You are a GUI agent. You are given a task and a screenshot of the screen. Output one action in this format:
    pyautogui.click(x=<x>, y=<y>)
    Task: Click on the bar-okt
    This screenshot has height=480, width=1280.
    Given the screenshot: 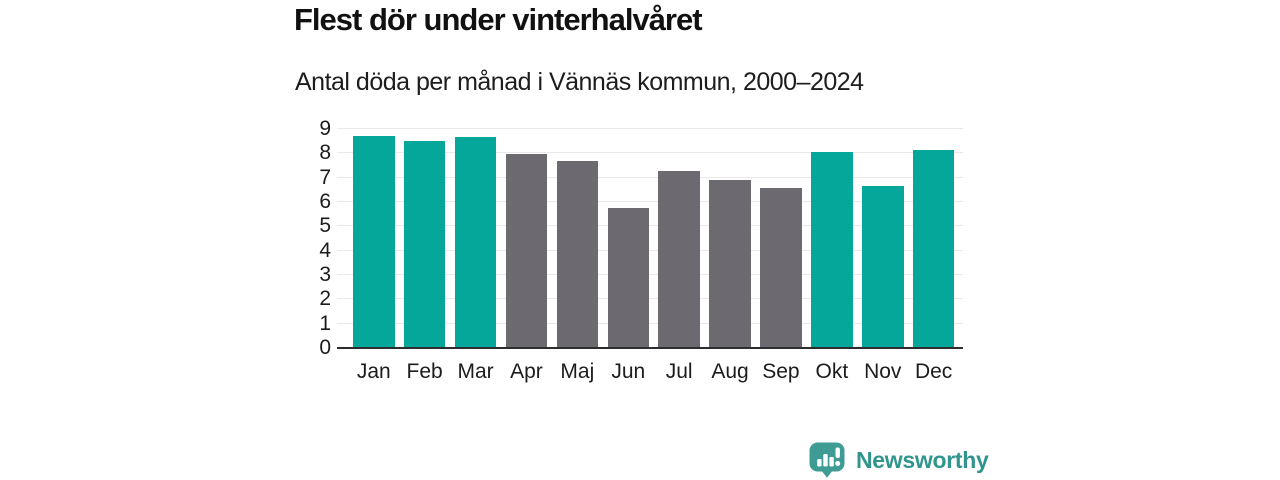 What is the action you would take?
    pyautogui.click(x=832, y=250)
    